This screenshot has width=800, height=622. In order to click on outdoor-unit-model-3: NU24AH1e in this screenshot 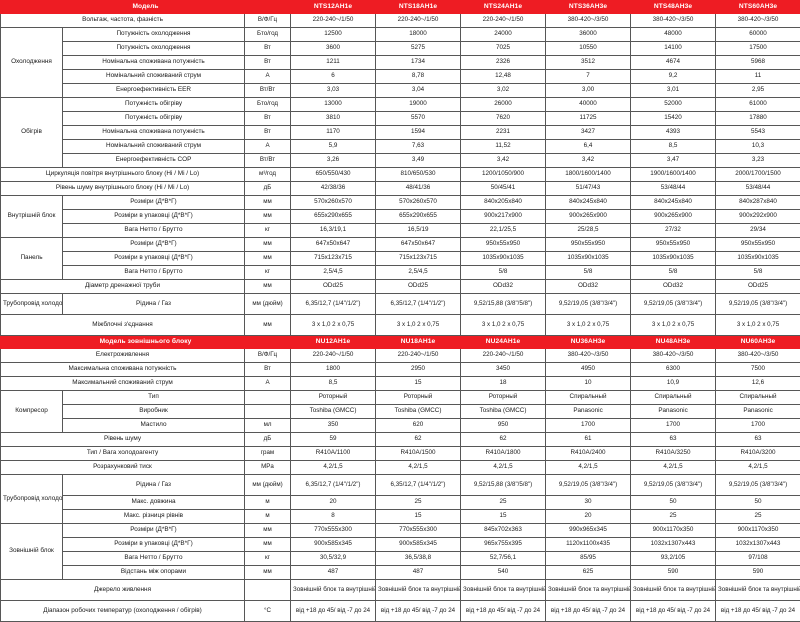, I will do `click(503, 342)`.